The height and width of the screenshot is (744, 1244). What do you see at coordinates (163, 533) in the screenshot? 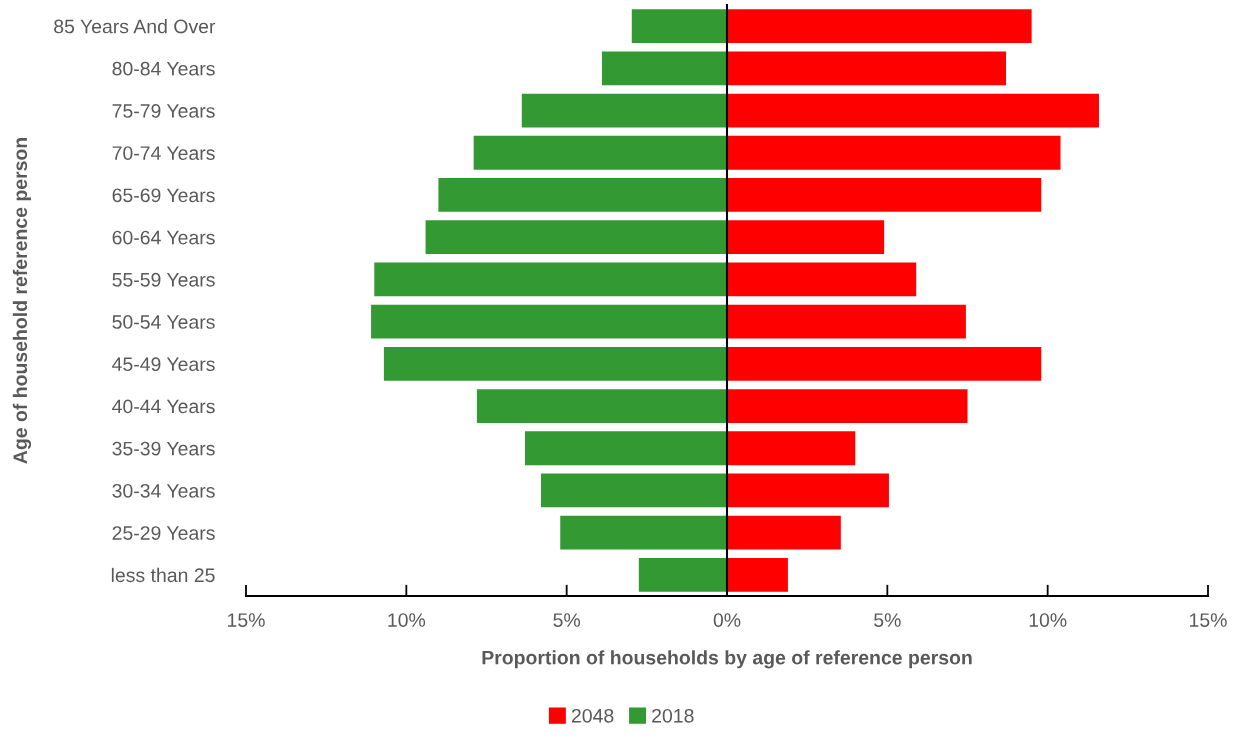
I see `y-tick-label: 25-29 Years` at bounding box center [163, 533].